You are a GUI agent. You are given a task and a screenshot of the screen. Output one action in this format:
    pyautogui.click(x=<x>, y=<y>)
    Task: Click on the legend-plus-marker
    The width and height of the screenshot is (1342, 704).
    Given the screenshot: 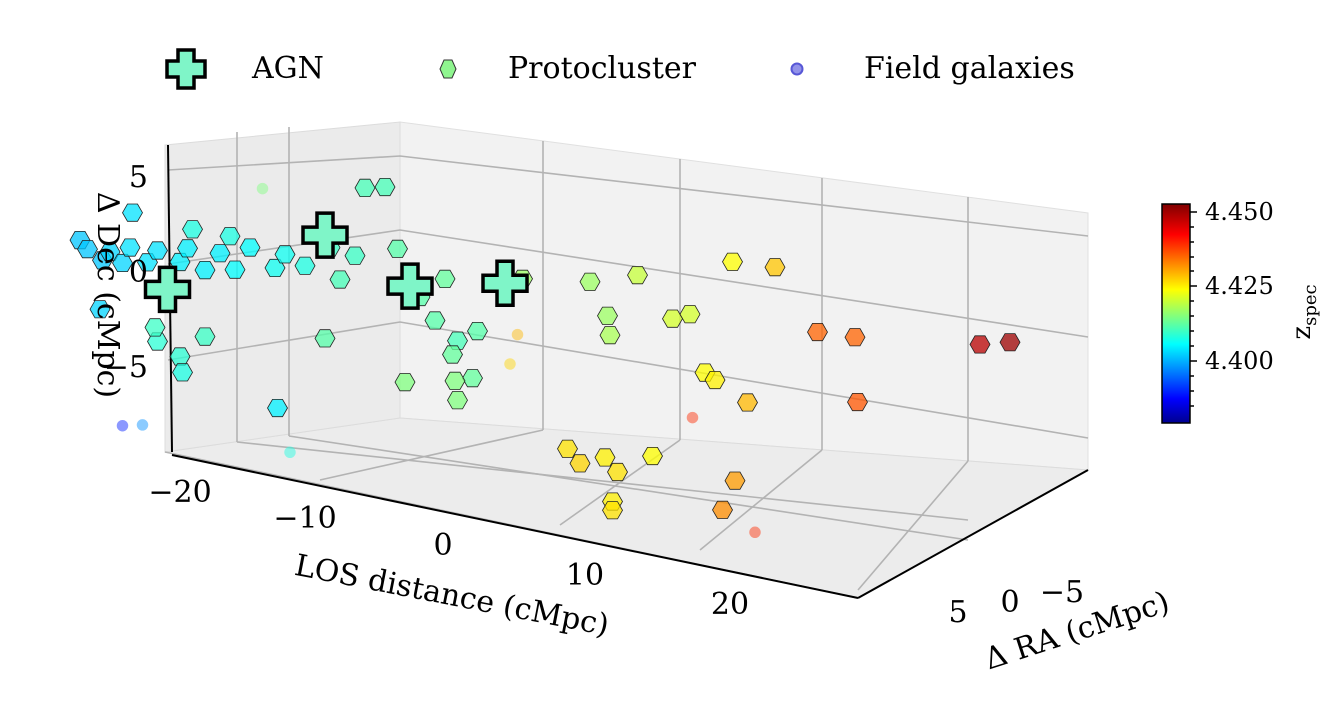 What is the action you would take?
    pyautogui.click(x=186, y=69)
    